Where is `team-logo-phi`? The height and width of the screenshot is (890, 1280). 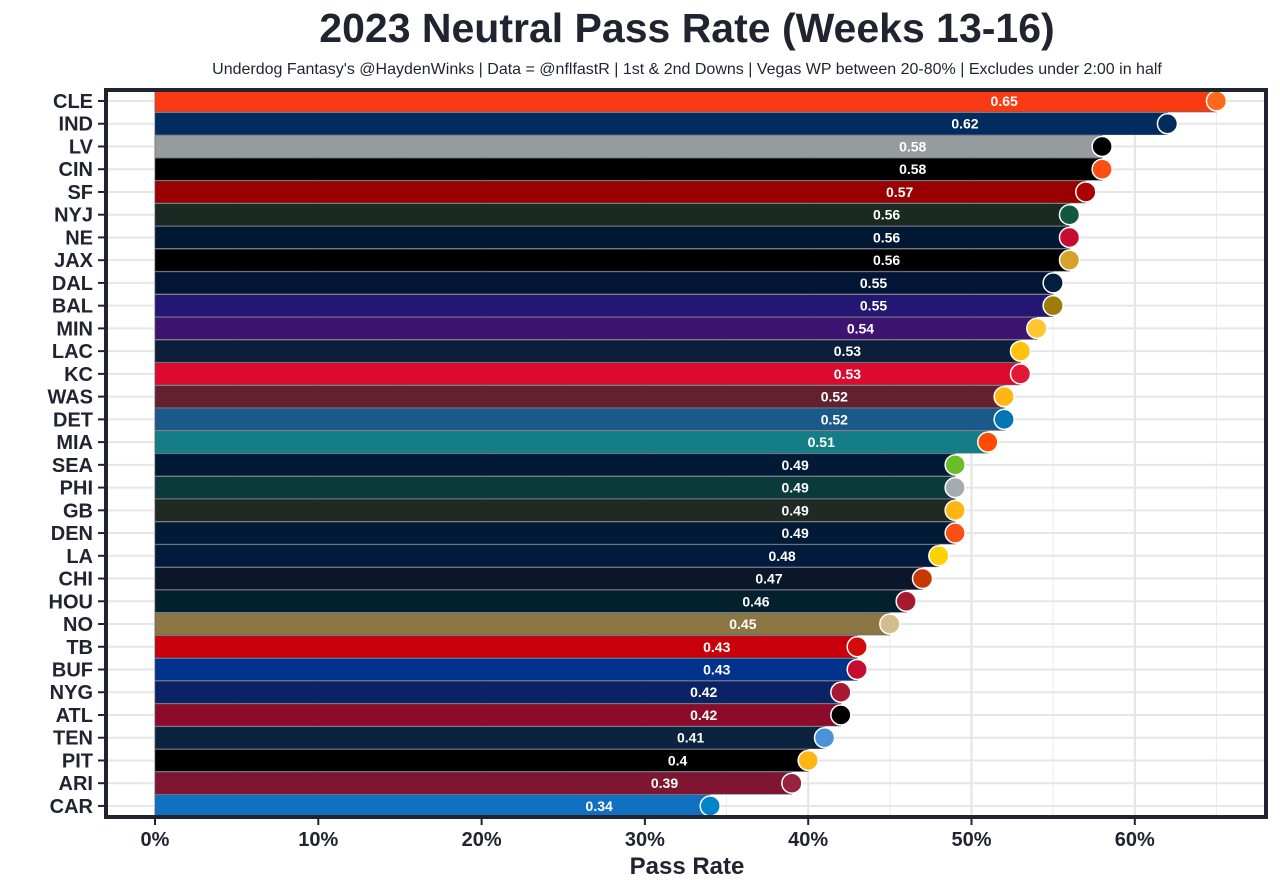
team-logo-phi is located at coordinates (955, 487).